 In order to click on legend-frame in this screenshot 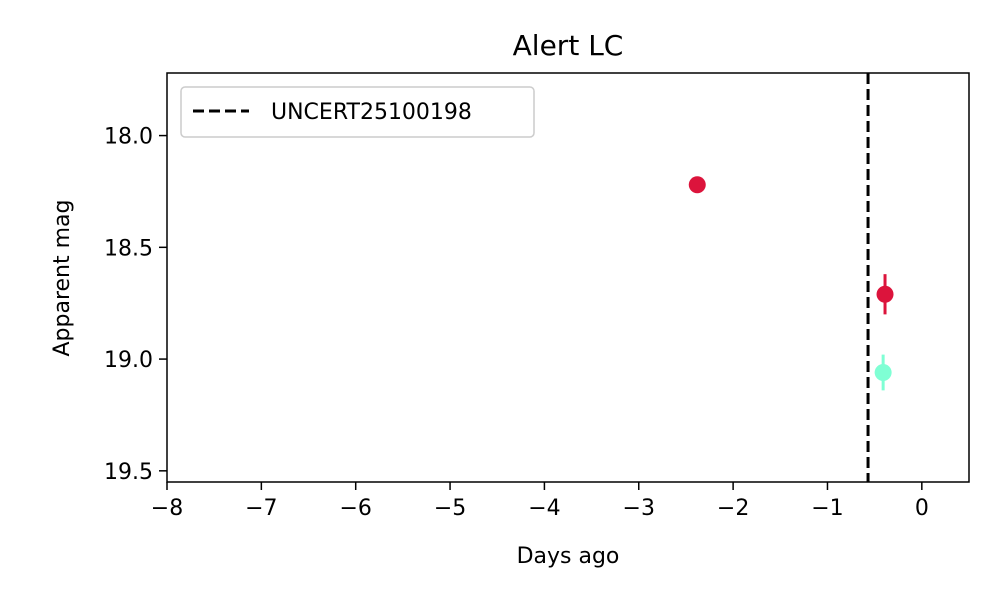, I will do `click(357, 112)`.